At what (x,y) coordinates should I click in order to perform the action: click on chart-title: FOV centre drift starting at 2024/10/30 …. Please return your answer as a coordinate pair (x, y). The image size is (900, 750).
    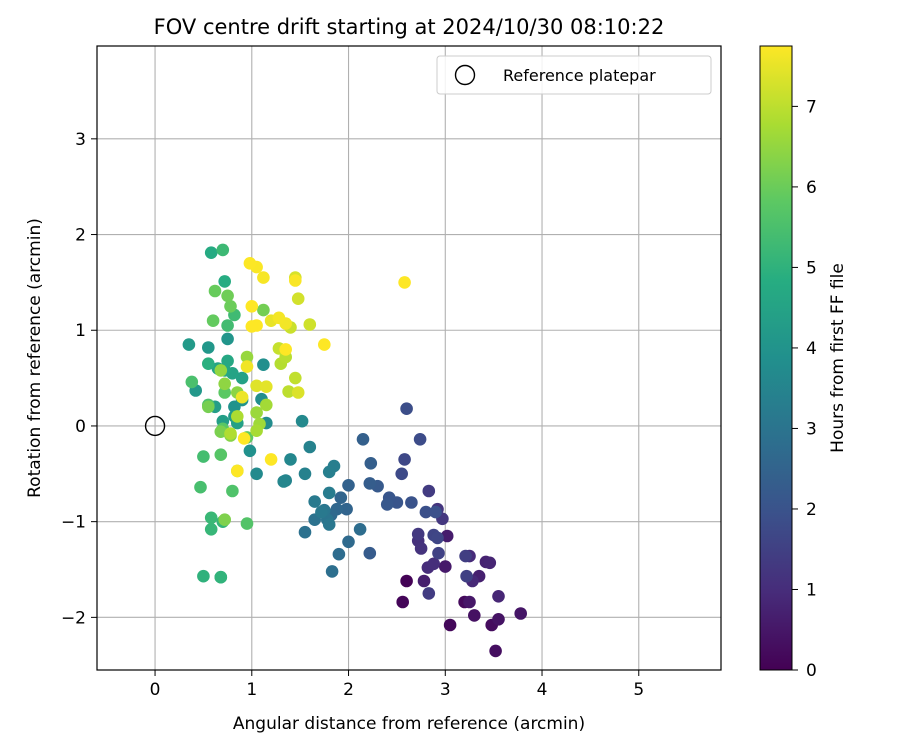
    Looking at the image, I should click on (409, 27).